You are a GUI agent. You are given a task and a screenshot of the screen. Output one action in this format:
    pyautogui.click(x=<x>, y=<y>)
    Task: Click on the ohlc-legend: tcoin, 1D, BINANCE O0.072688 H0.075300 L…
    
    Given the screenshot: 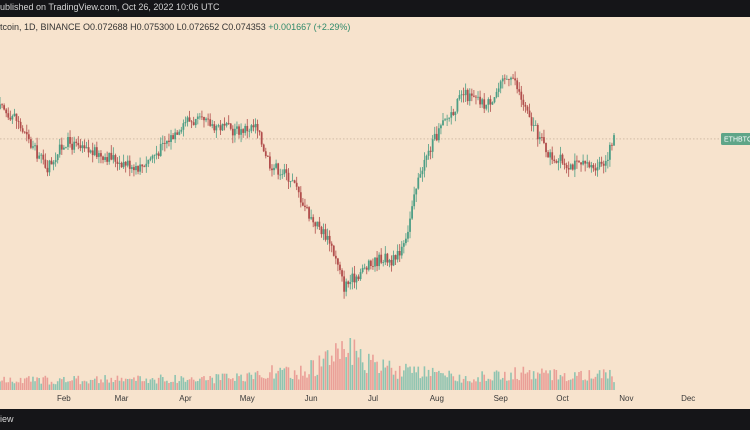 What is the action you would take?
    pyautogui.click(x=175, y=27)
    